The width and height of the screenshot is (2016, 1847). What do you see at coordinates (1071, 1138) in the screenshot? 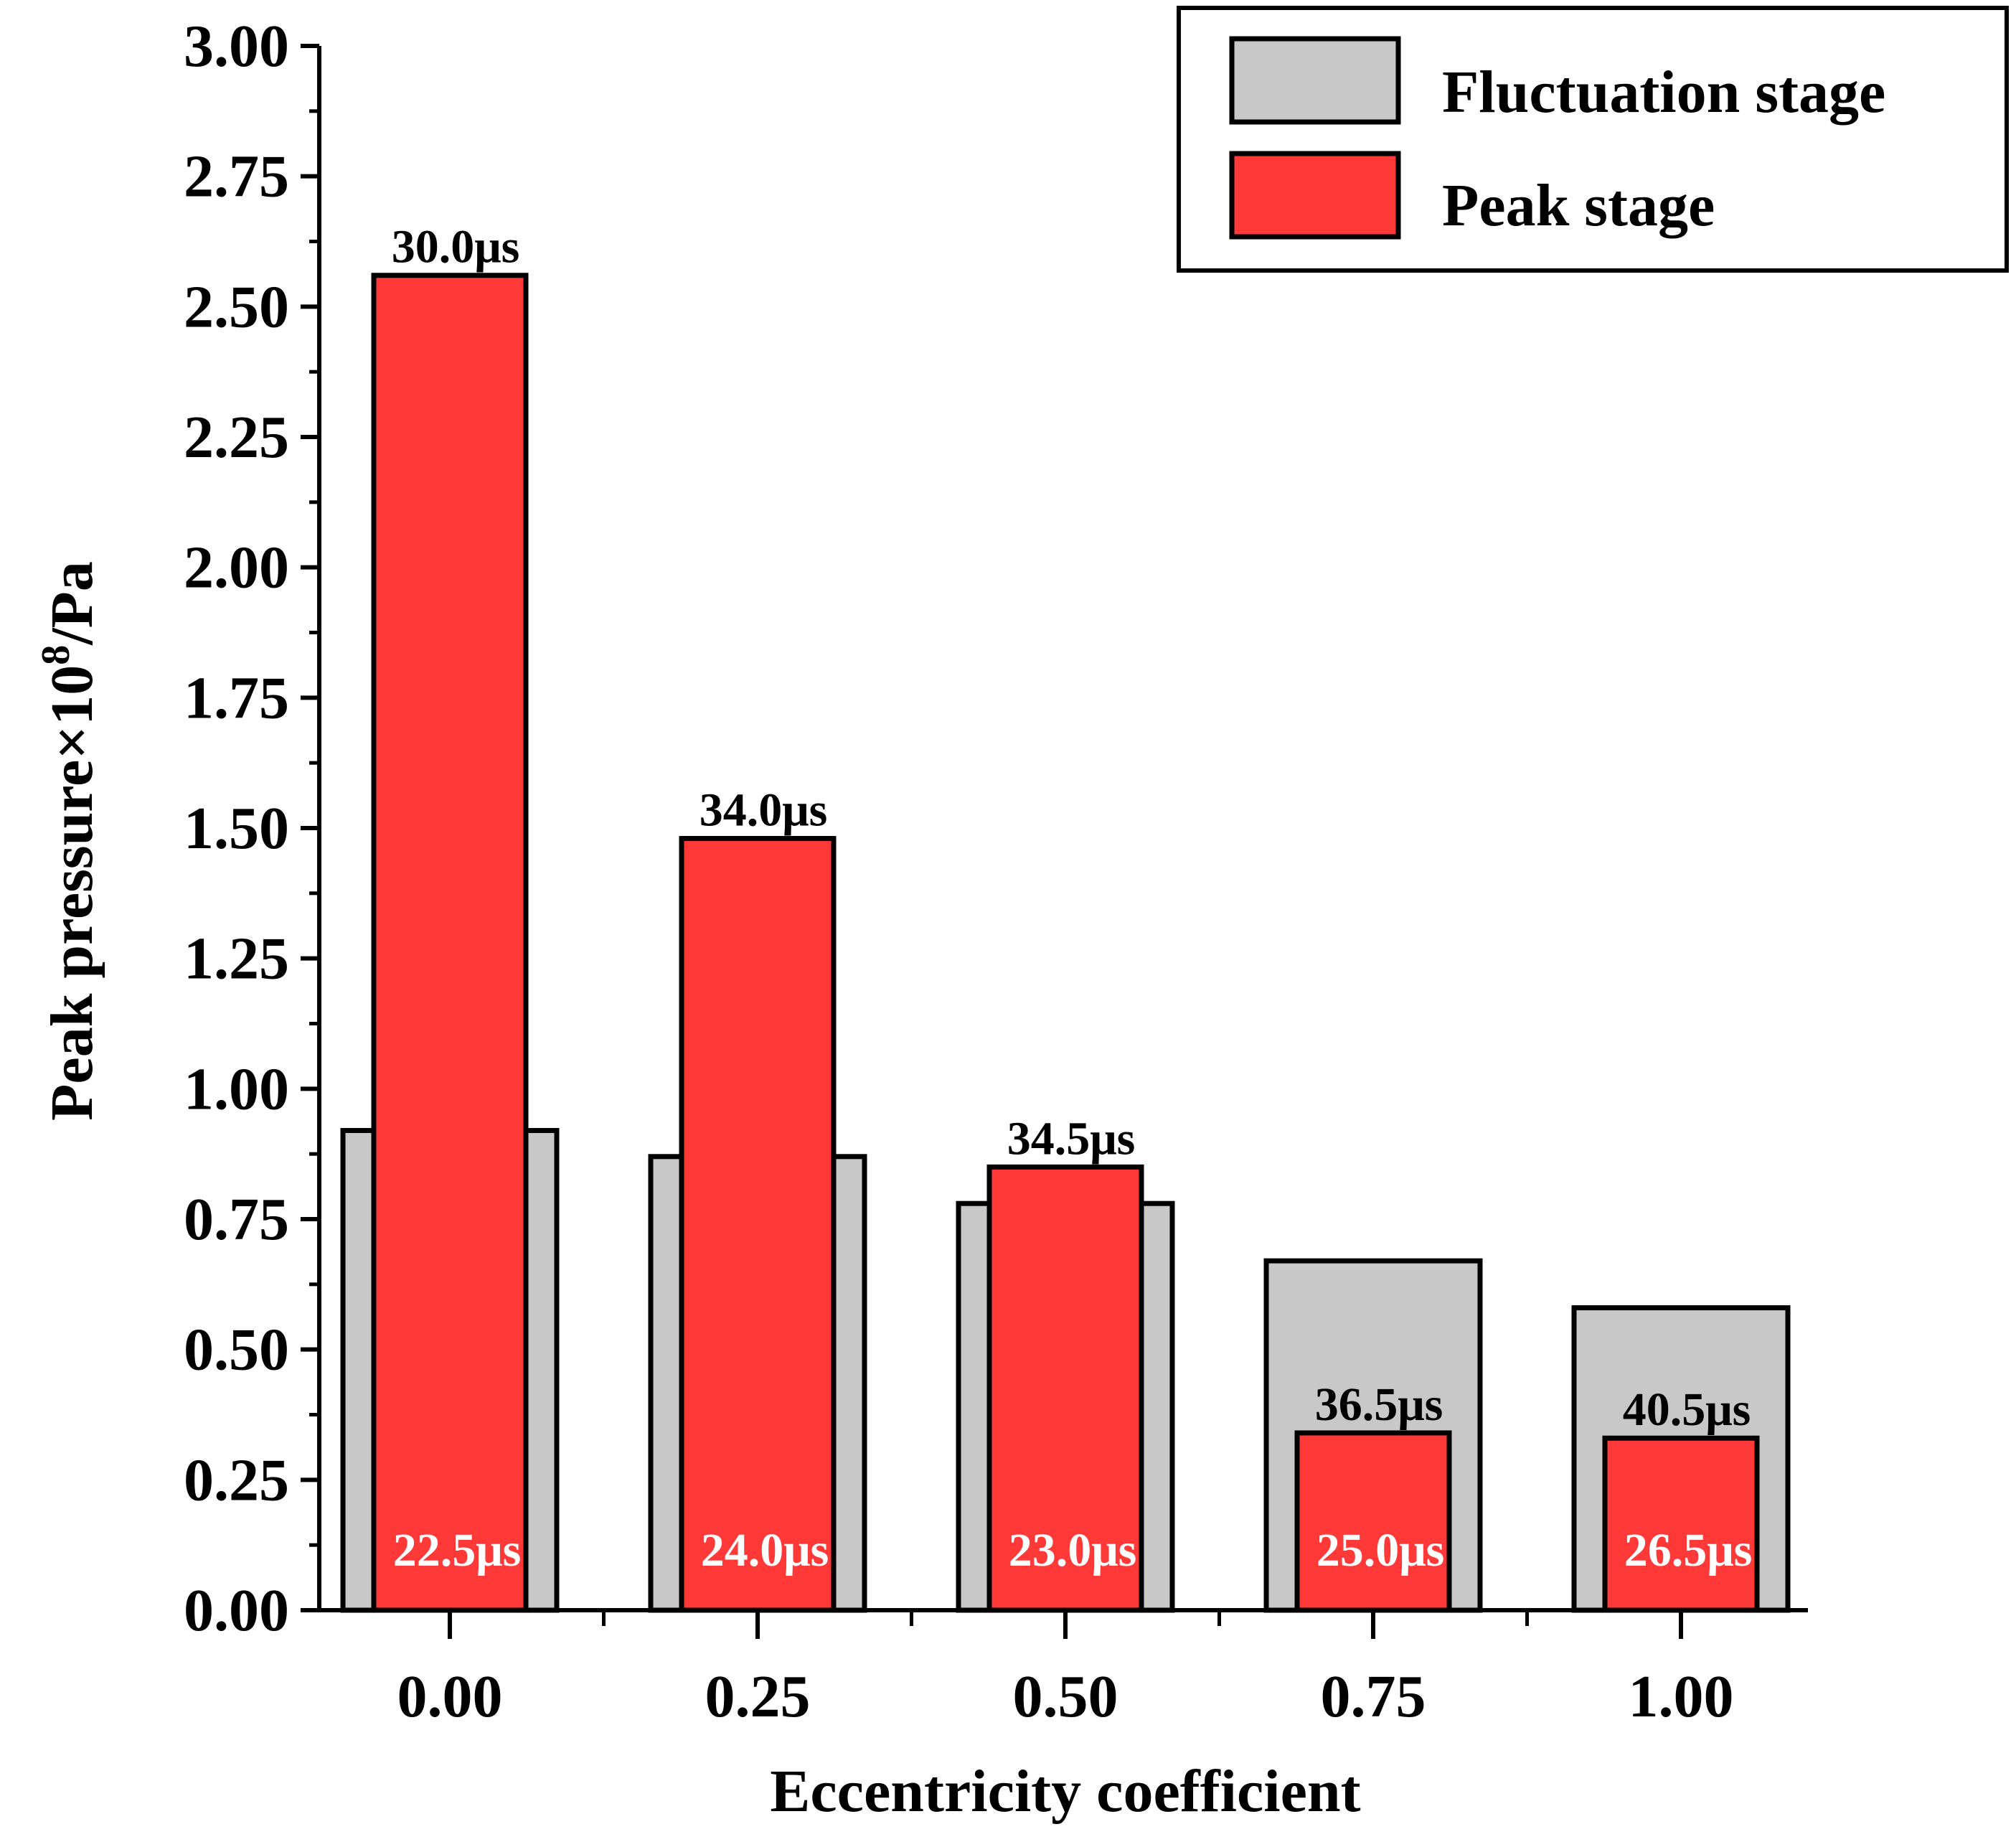
I see `bar-label-peak-time-2: 34.5μs` at bounding box center [1071, 1138].